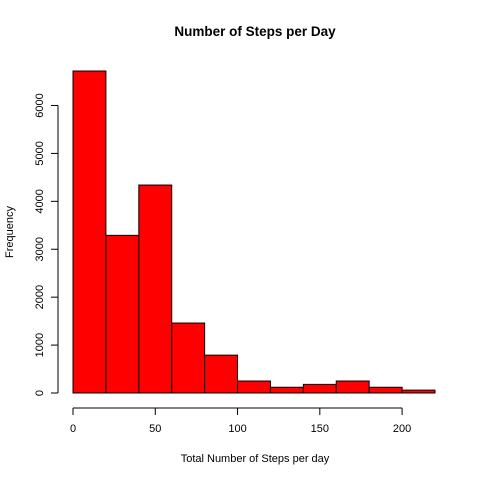  What do you see at coordinates (40, 249) in the screenshot?
I see `y-tick-label: 3000` at bounding box center [40, 249].